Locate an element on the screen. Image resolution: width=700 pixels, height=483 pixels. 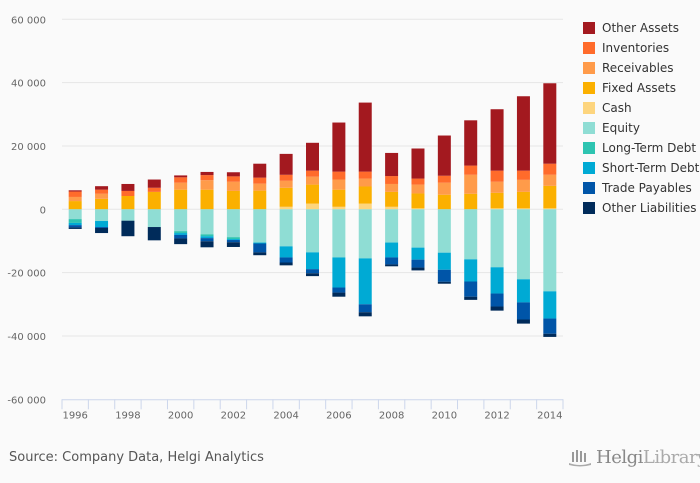
legend-item-short-term-debt: Short-Term Debt is located at coordinates (641, 168).